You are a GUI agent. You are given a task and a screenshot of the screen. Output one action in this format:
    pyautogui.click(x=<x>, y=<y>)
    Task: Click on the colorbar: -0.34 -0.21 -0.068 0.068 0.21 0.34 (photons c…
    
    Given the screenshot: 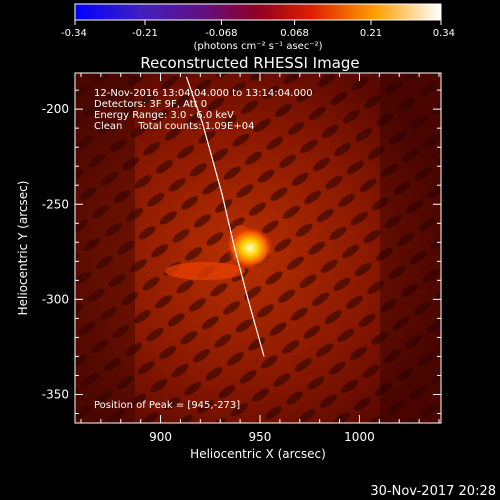 What is the action you would take?
    pyautogui.click(x=258, y=27)
    